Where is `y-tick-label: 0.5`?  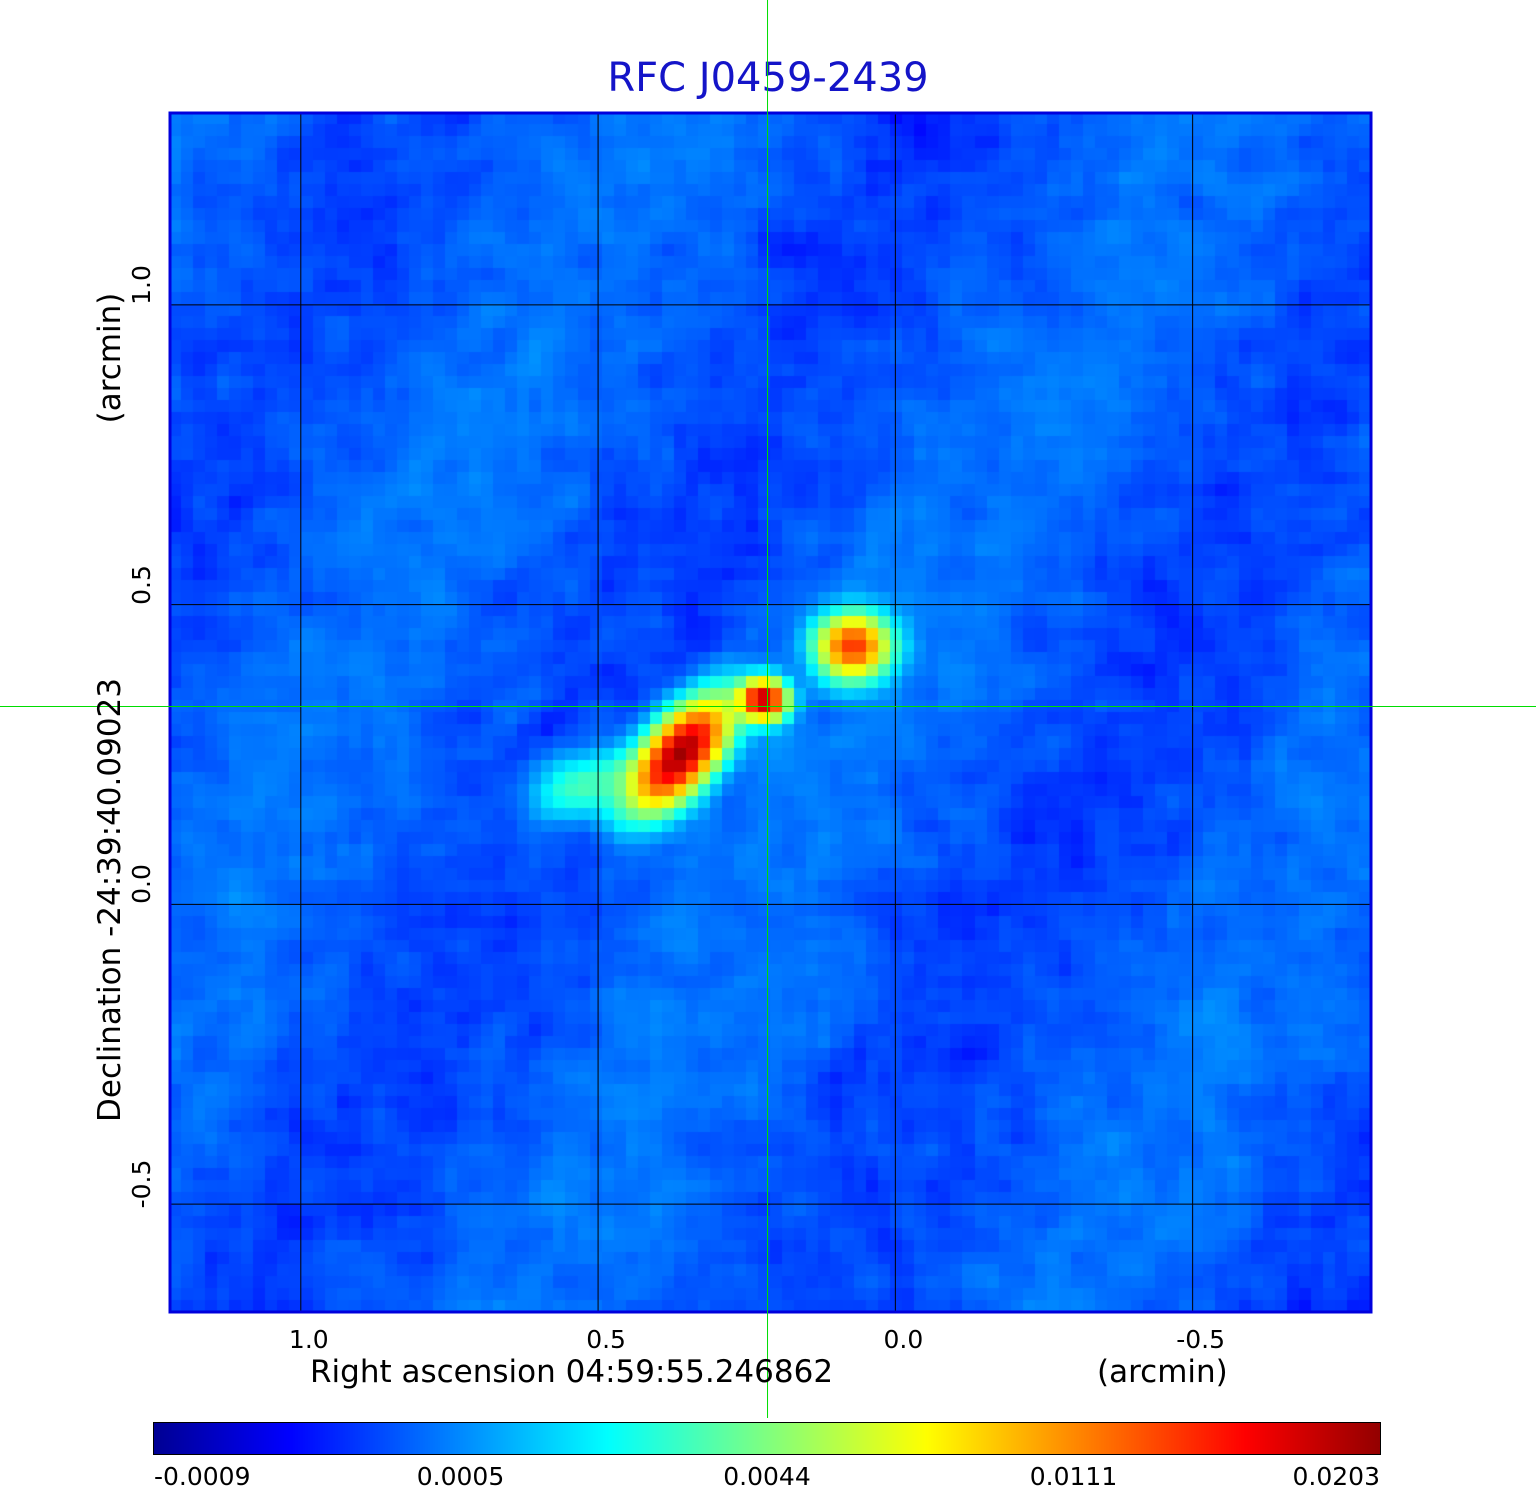 y-tick-label: 0.5 is located at coordinates (141, 584).